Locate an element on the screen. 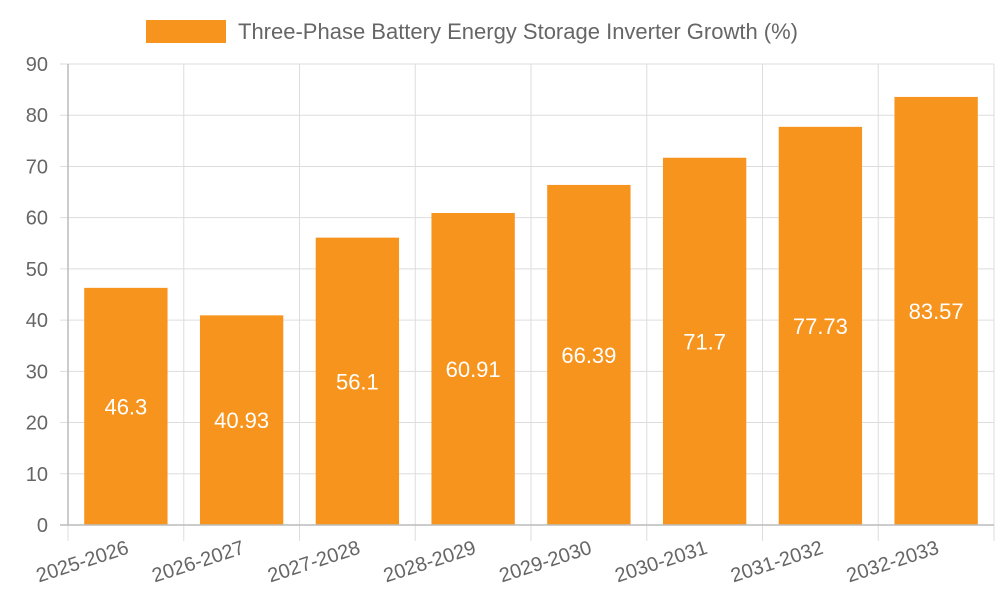  x-tick-label: 2025-2026 is located at coordinates (83, 562).